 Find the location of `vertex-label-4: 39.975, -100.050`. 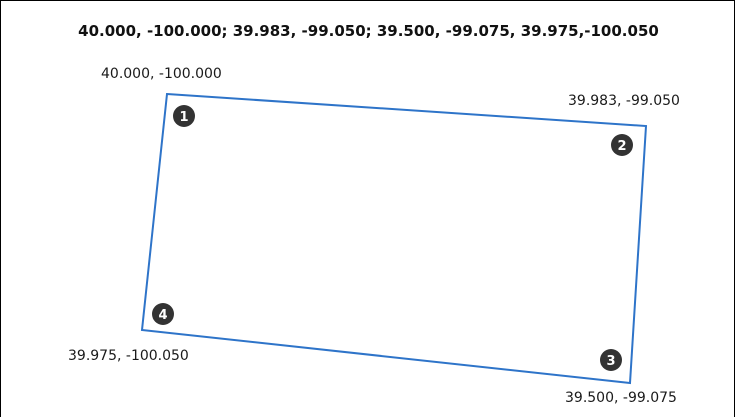

vertex-label-4: 39.975, -100.050 is located at coordinates (128, 356).